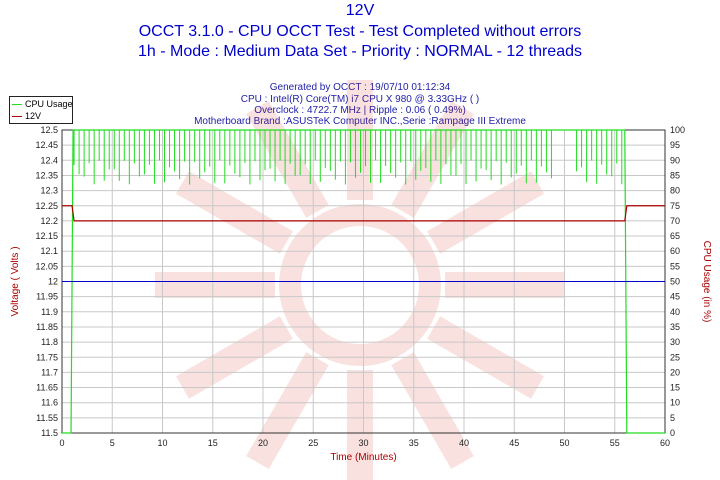 The height and width of the screenshot is (480, 720). Describe the element at coordinates (15, 281) in the screenshot. I see `y-axis-label: Voltage ( Volts )` at that location.